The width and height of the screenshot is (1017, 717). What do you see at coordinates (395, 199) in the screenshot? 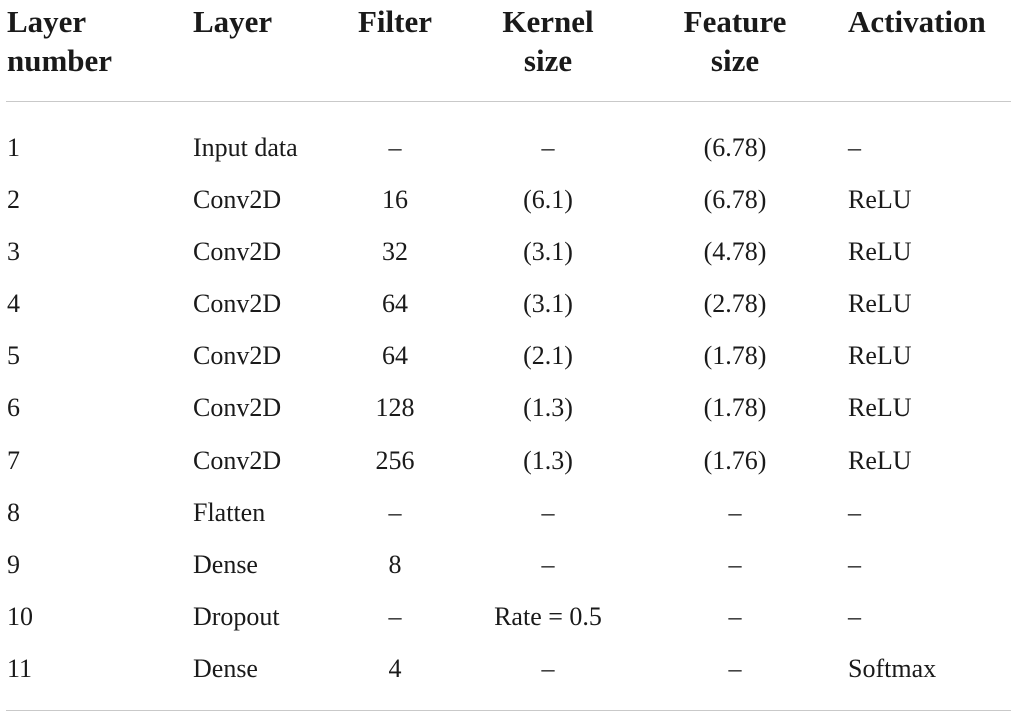
I see `cell-filter: 16` at bounding box center [395, 199].